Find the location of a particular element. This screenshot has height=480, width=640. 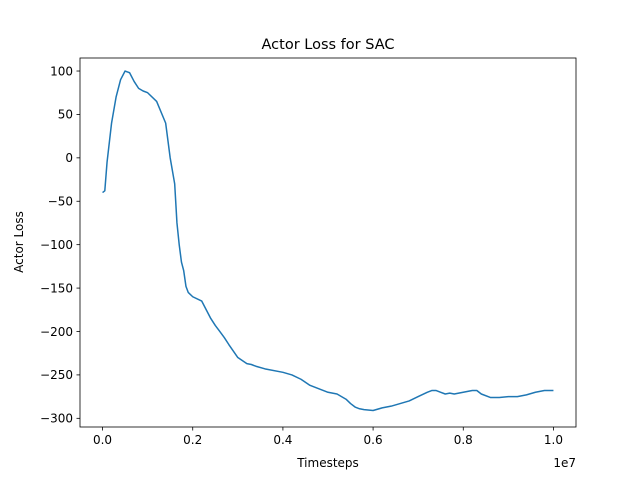

y-tick-label: −100 is located at coordinates (56, 245).